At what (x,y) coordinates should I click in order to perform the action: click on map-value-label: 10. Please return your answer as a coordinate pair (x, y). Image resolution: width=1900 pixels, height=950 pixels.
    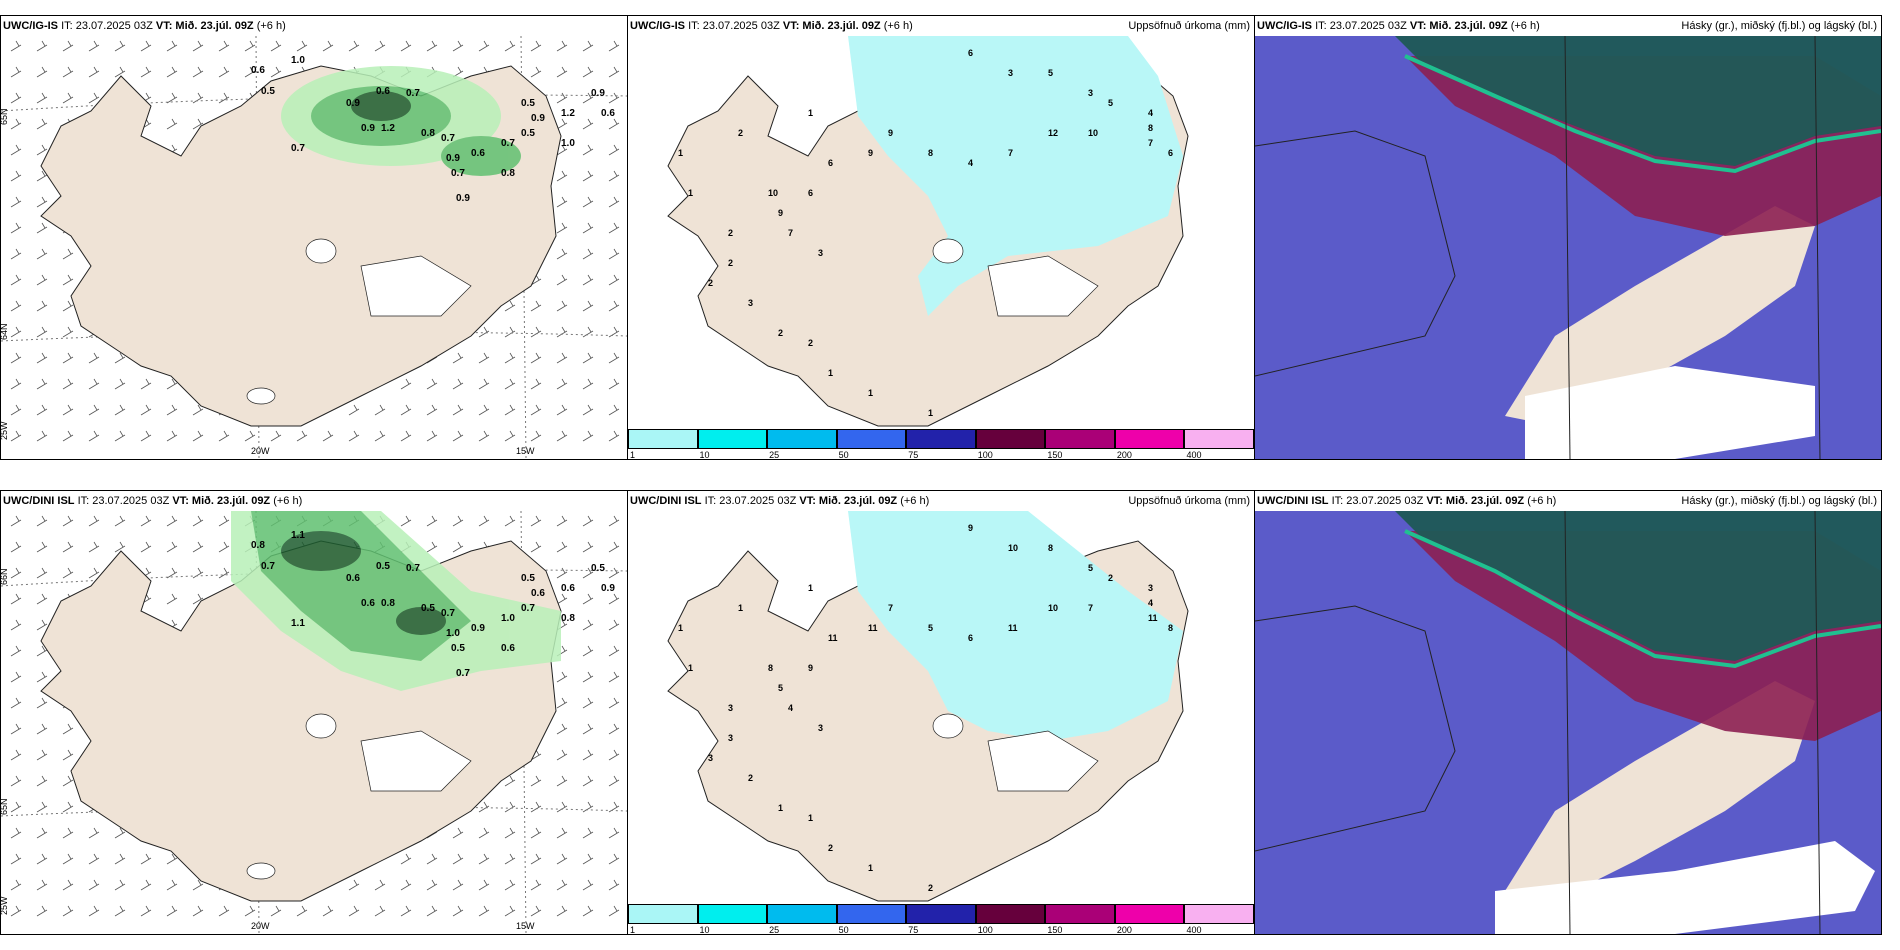
    Looking at the image, I should click on (1093, 133).